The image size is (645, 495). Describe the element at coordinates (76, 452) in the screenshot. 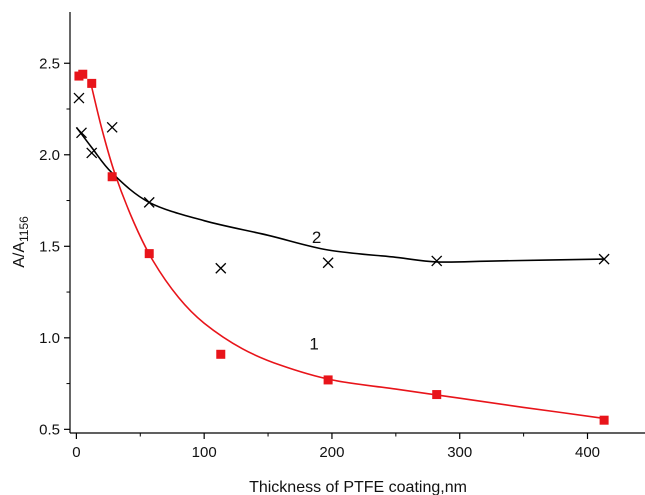

I see `x-tick-label: 0` at that location.